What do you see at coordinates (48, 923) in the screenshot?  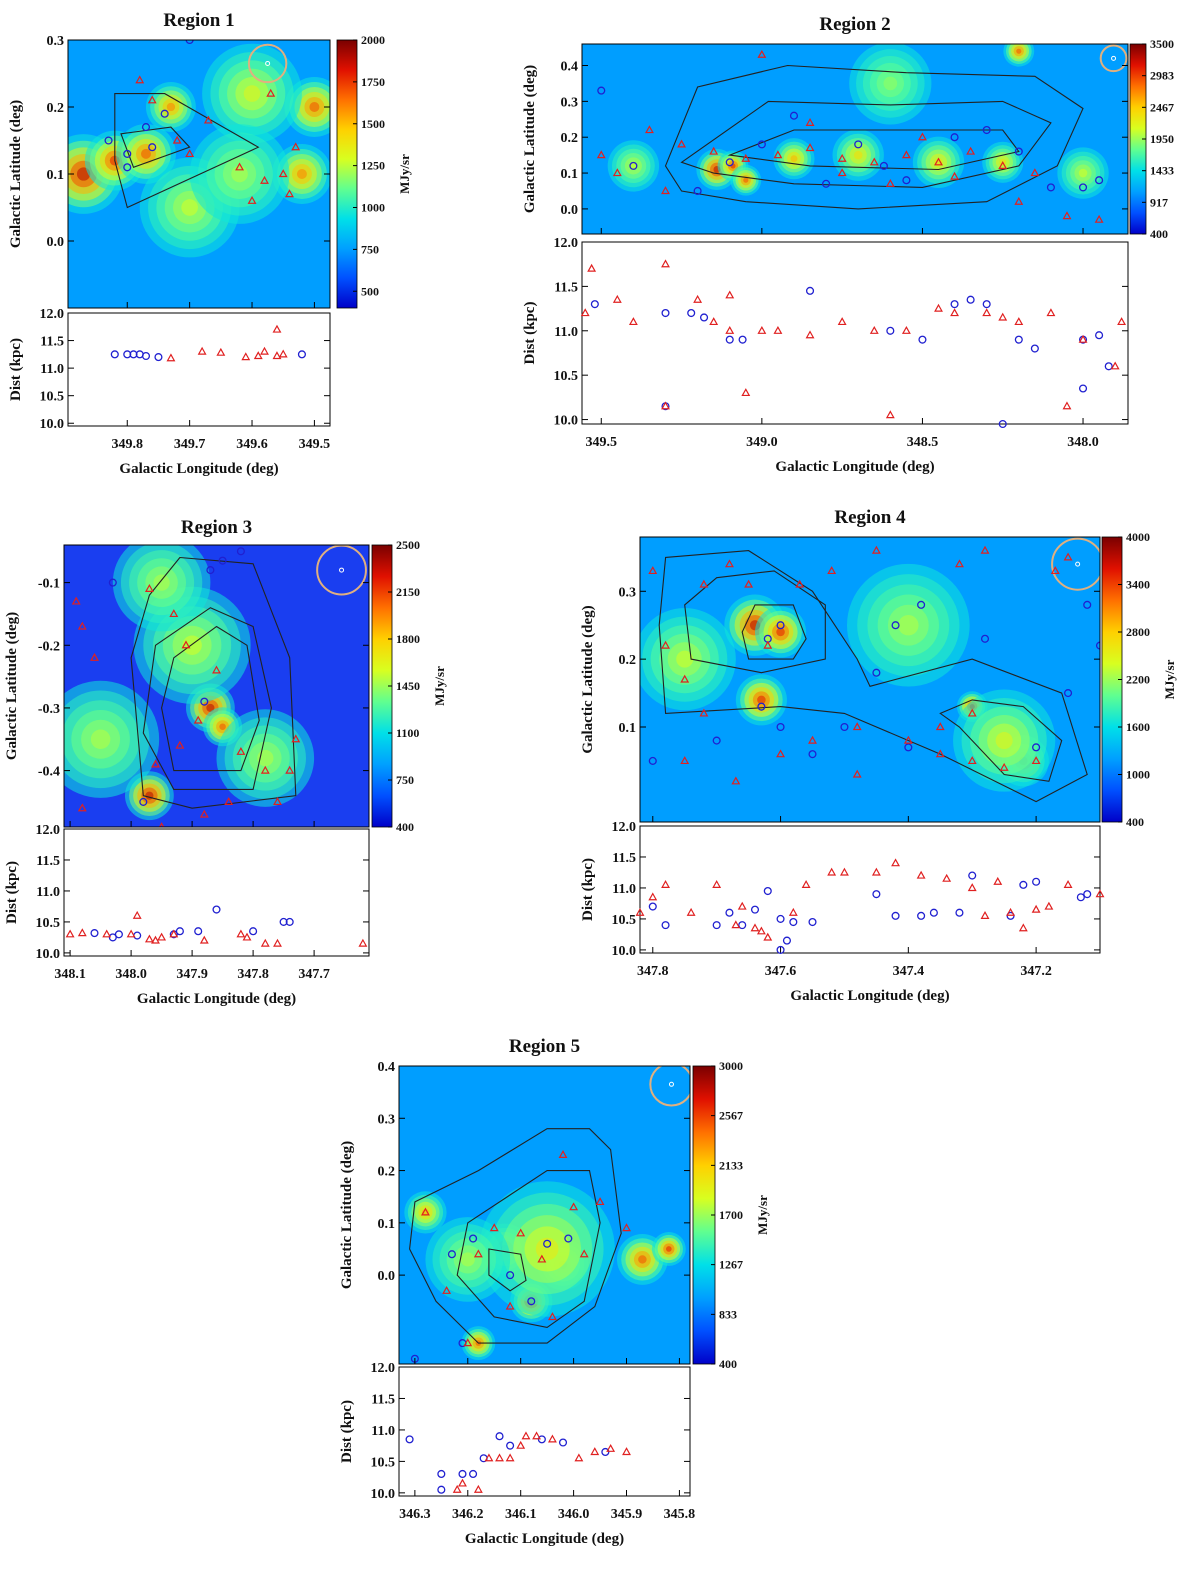 I see `dist-ytick-label: 10.5` at bounding box center [48, 923].